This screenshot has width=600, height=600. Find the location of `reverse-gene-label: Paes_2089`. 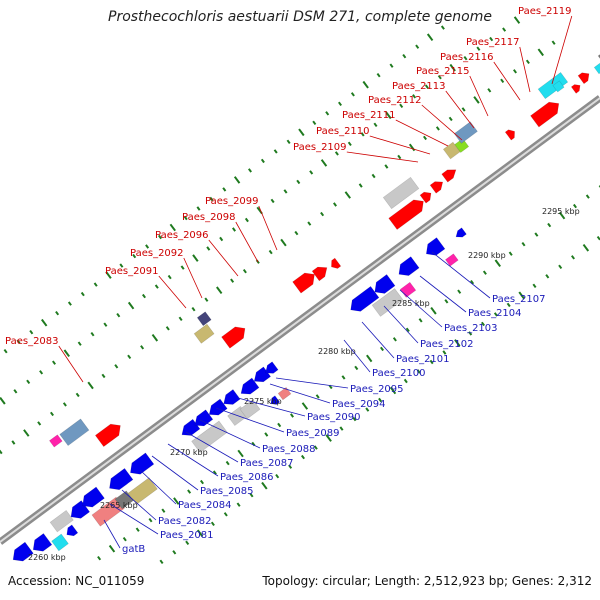

reverse-gene-label: Paes_2089 is located at coordinates (313, 433).